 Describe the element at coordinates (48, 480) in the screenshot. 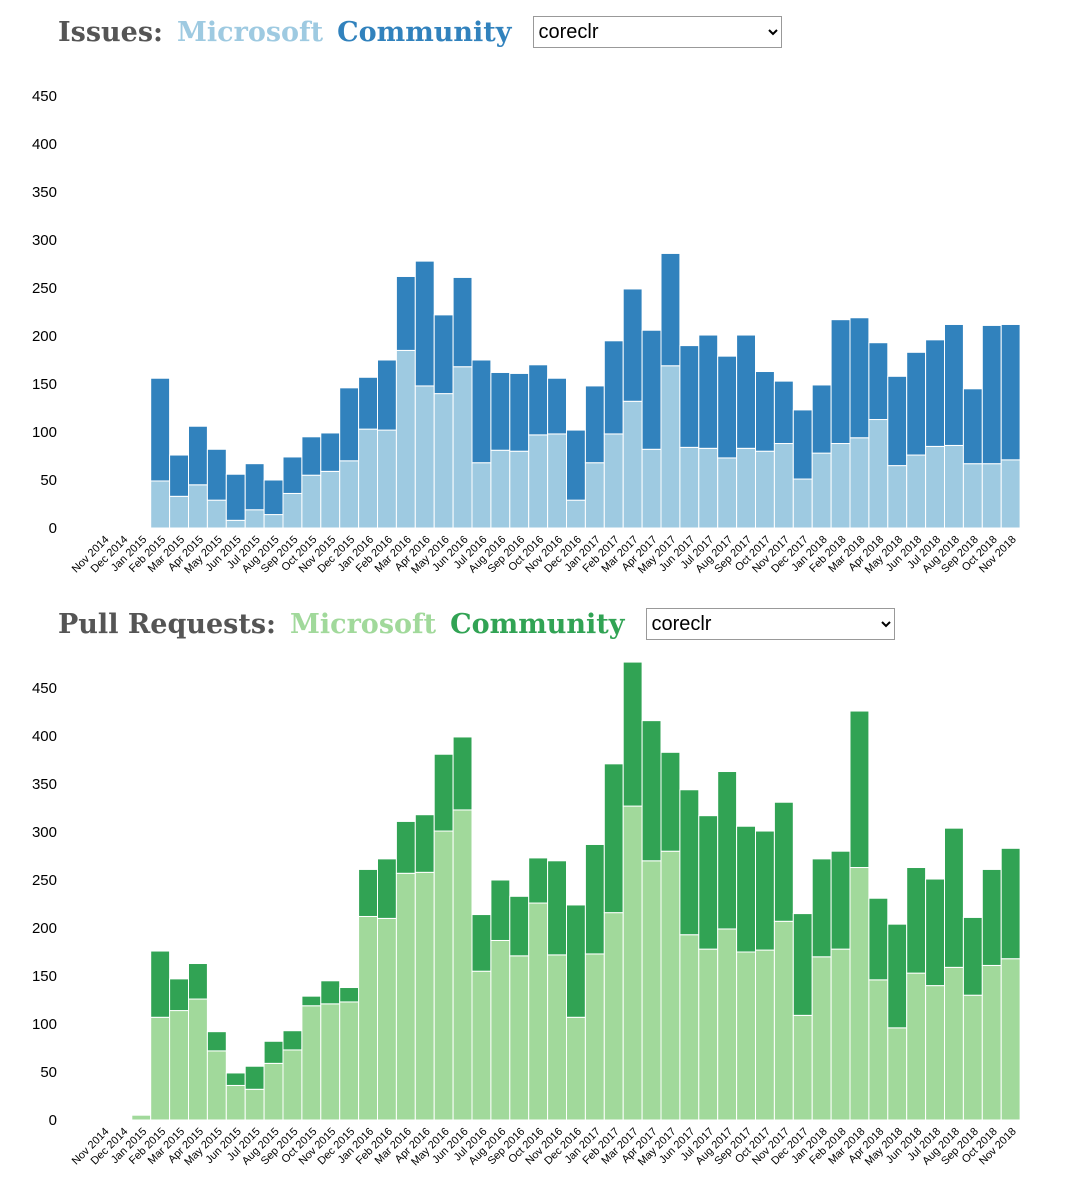

I see `y-tick-label: 50` at that location.